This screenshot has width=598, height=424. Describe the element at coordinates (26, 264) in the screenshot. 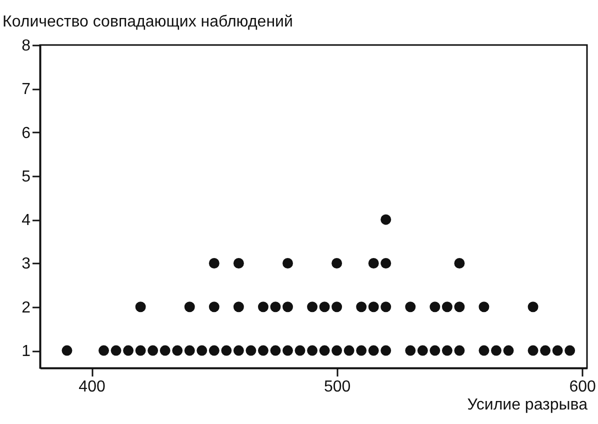

I see `y-tick-label: 3` at that location.